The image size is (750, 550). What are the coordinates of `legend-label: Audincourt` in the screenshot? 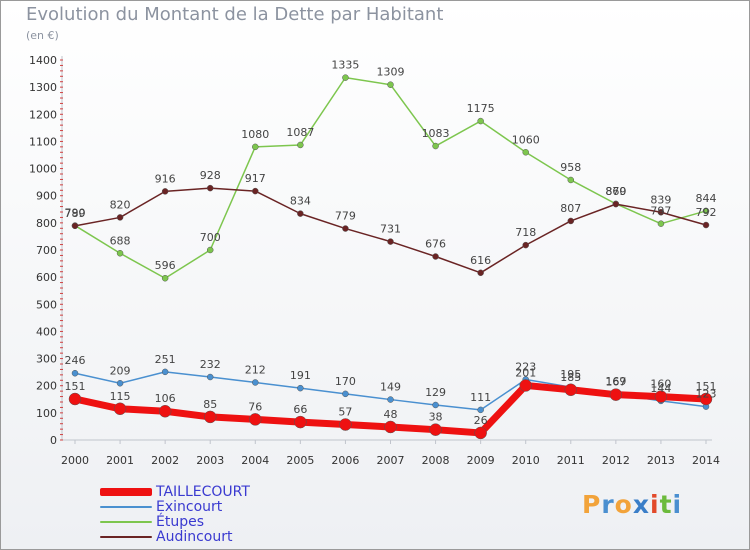 It's located at (194, 537).